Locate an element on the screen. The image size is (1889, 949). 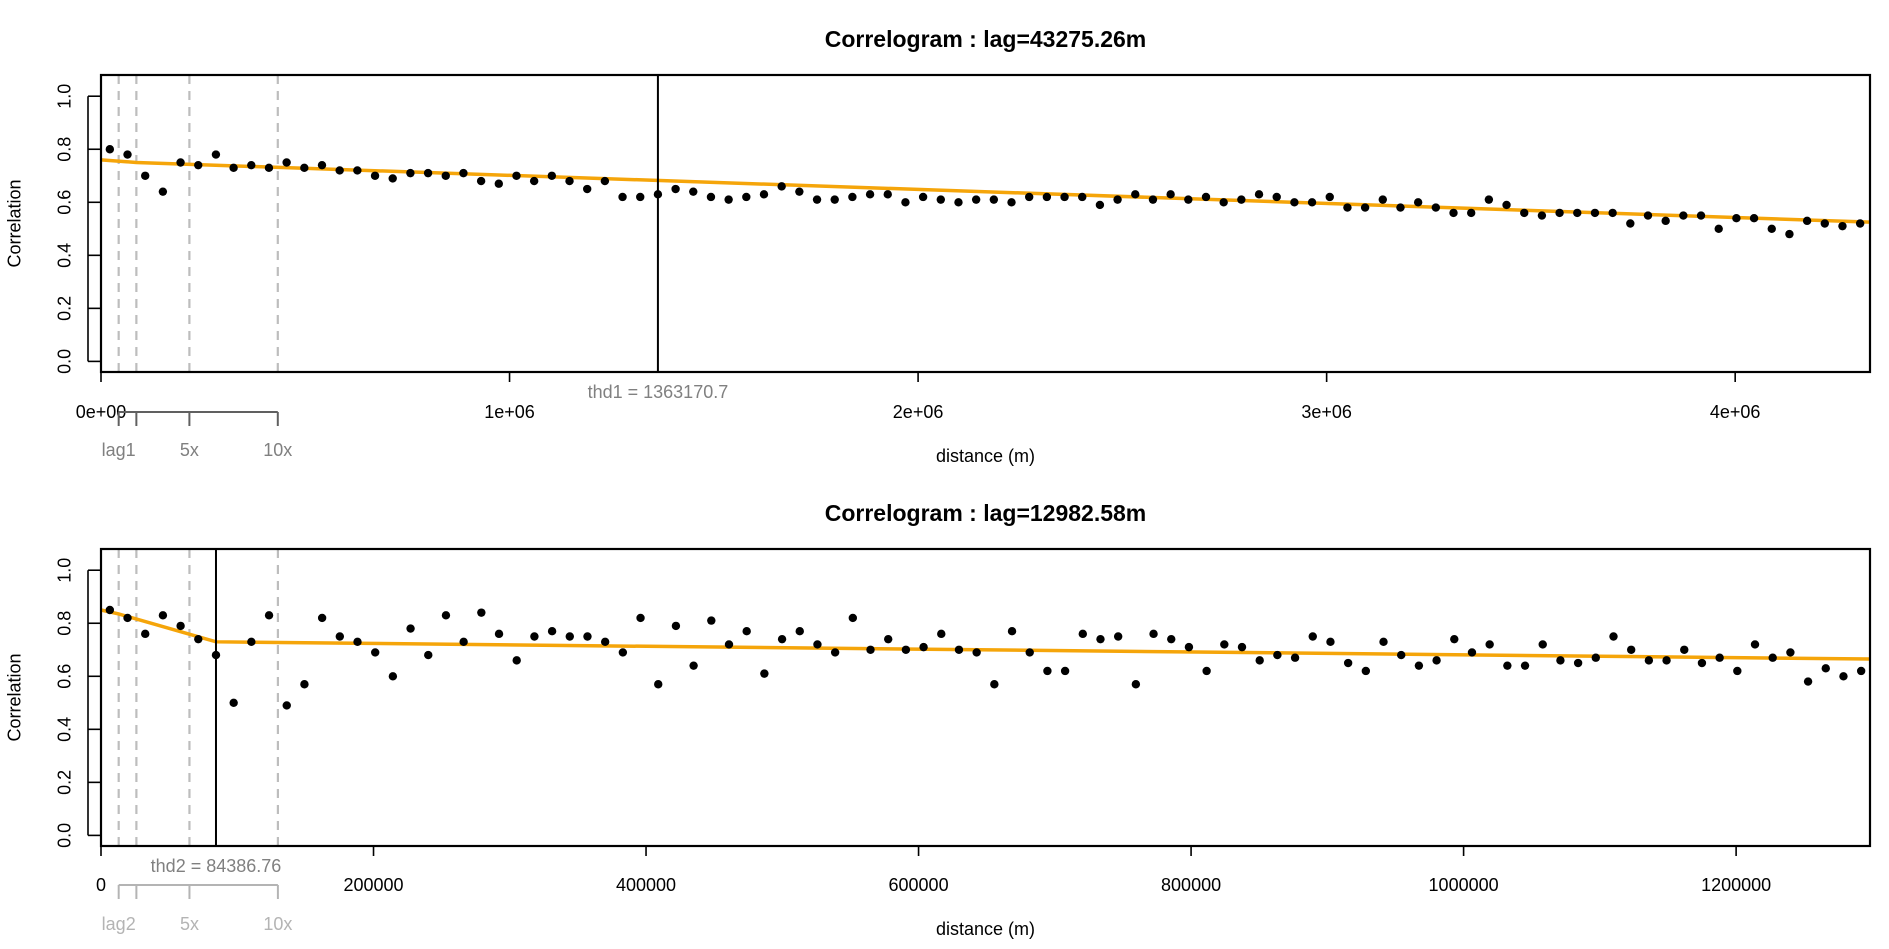
scale-bar-label: 10x is located at coordinates (277, 450).